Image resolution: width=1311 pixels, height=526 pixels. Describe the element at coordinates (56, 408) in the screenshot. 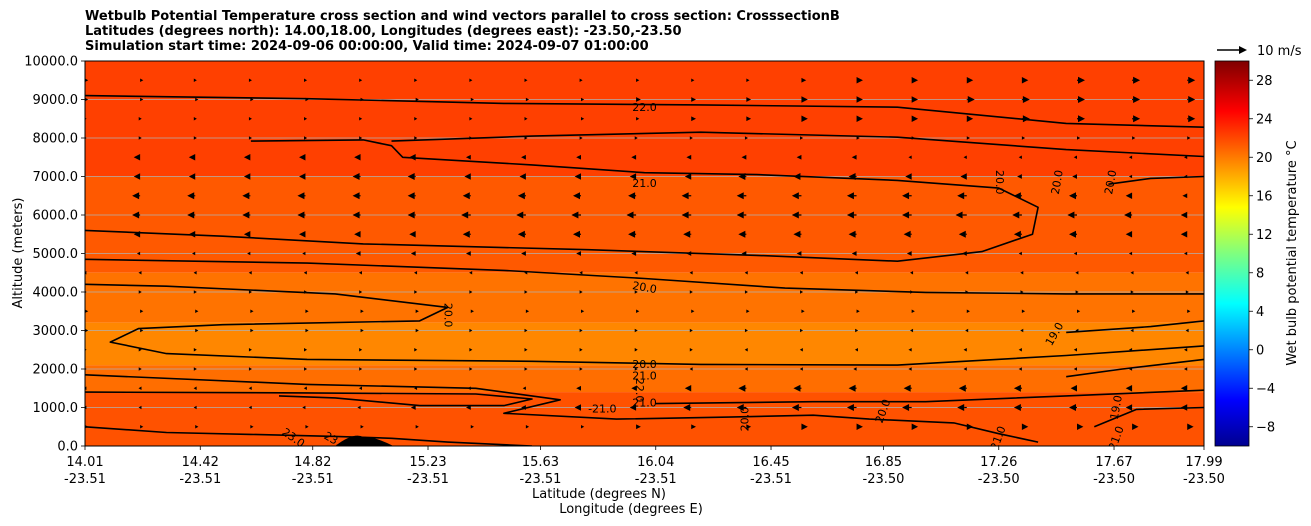

I see `y-tick-label: 1000.0` at that location.